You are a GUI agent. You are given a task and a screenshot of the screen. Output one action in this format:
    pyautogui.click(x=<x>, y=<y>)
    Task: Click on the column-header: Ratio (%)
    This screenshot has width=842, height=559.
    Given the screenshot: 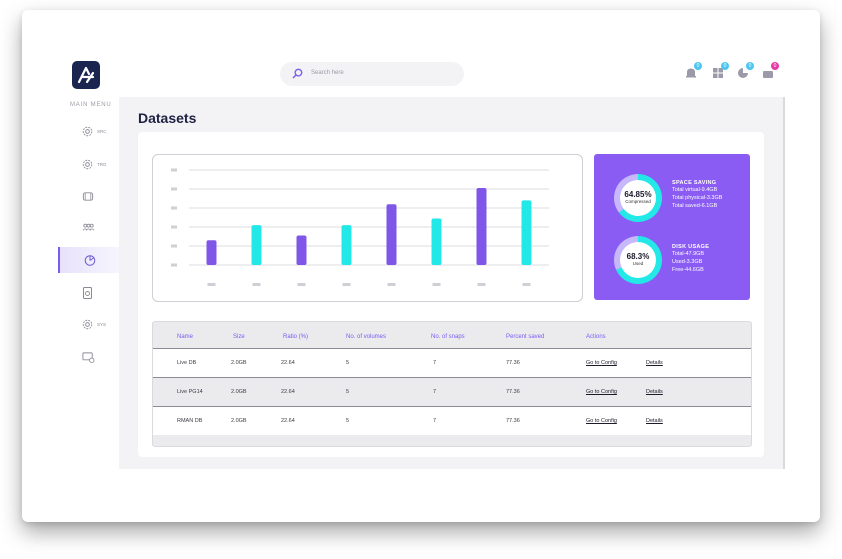 What is the action you would take?
    pyautogui.click(x=296, y=337)
    